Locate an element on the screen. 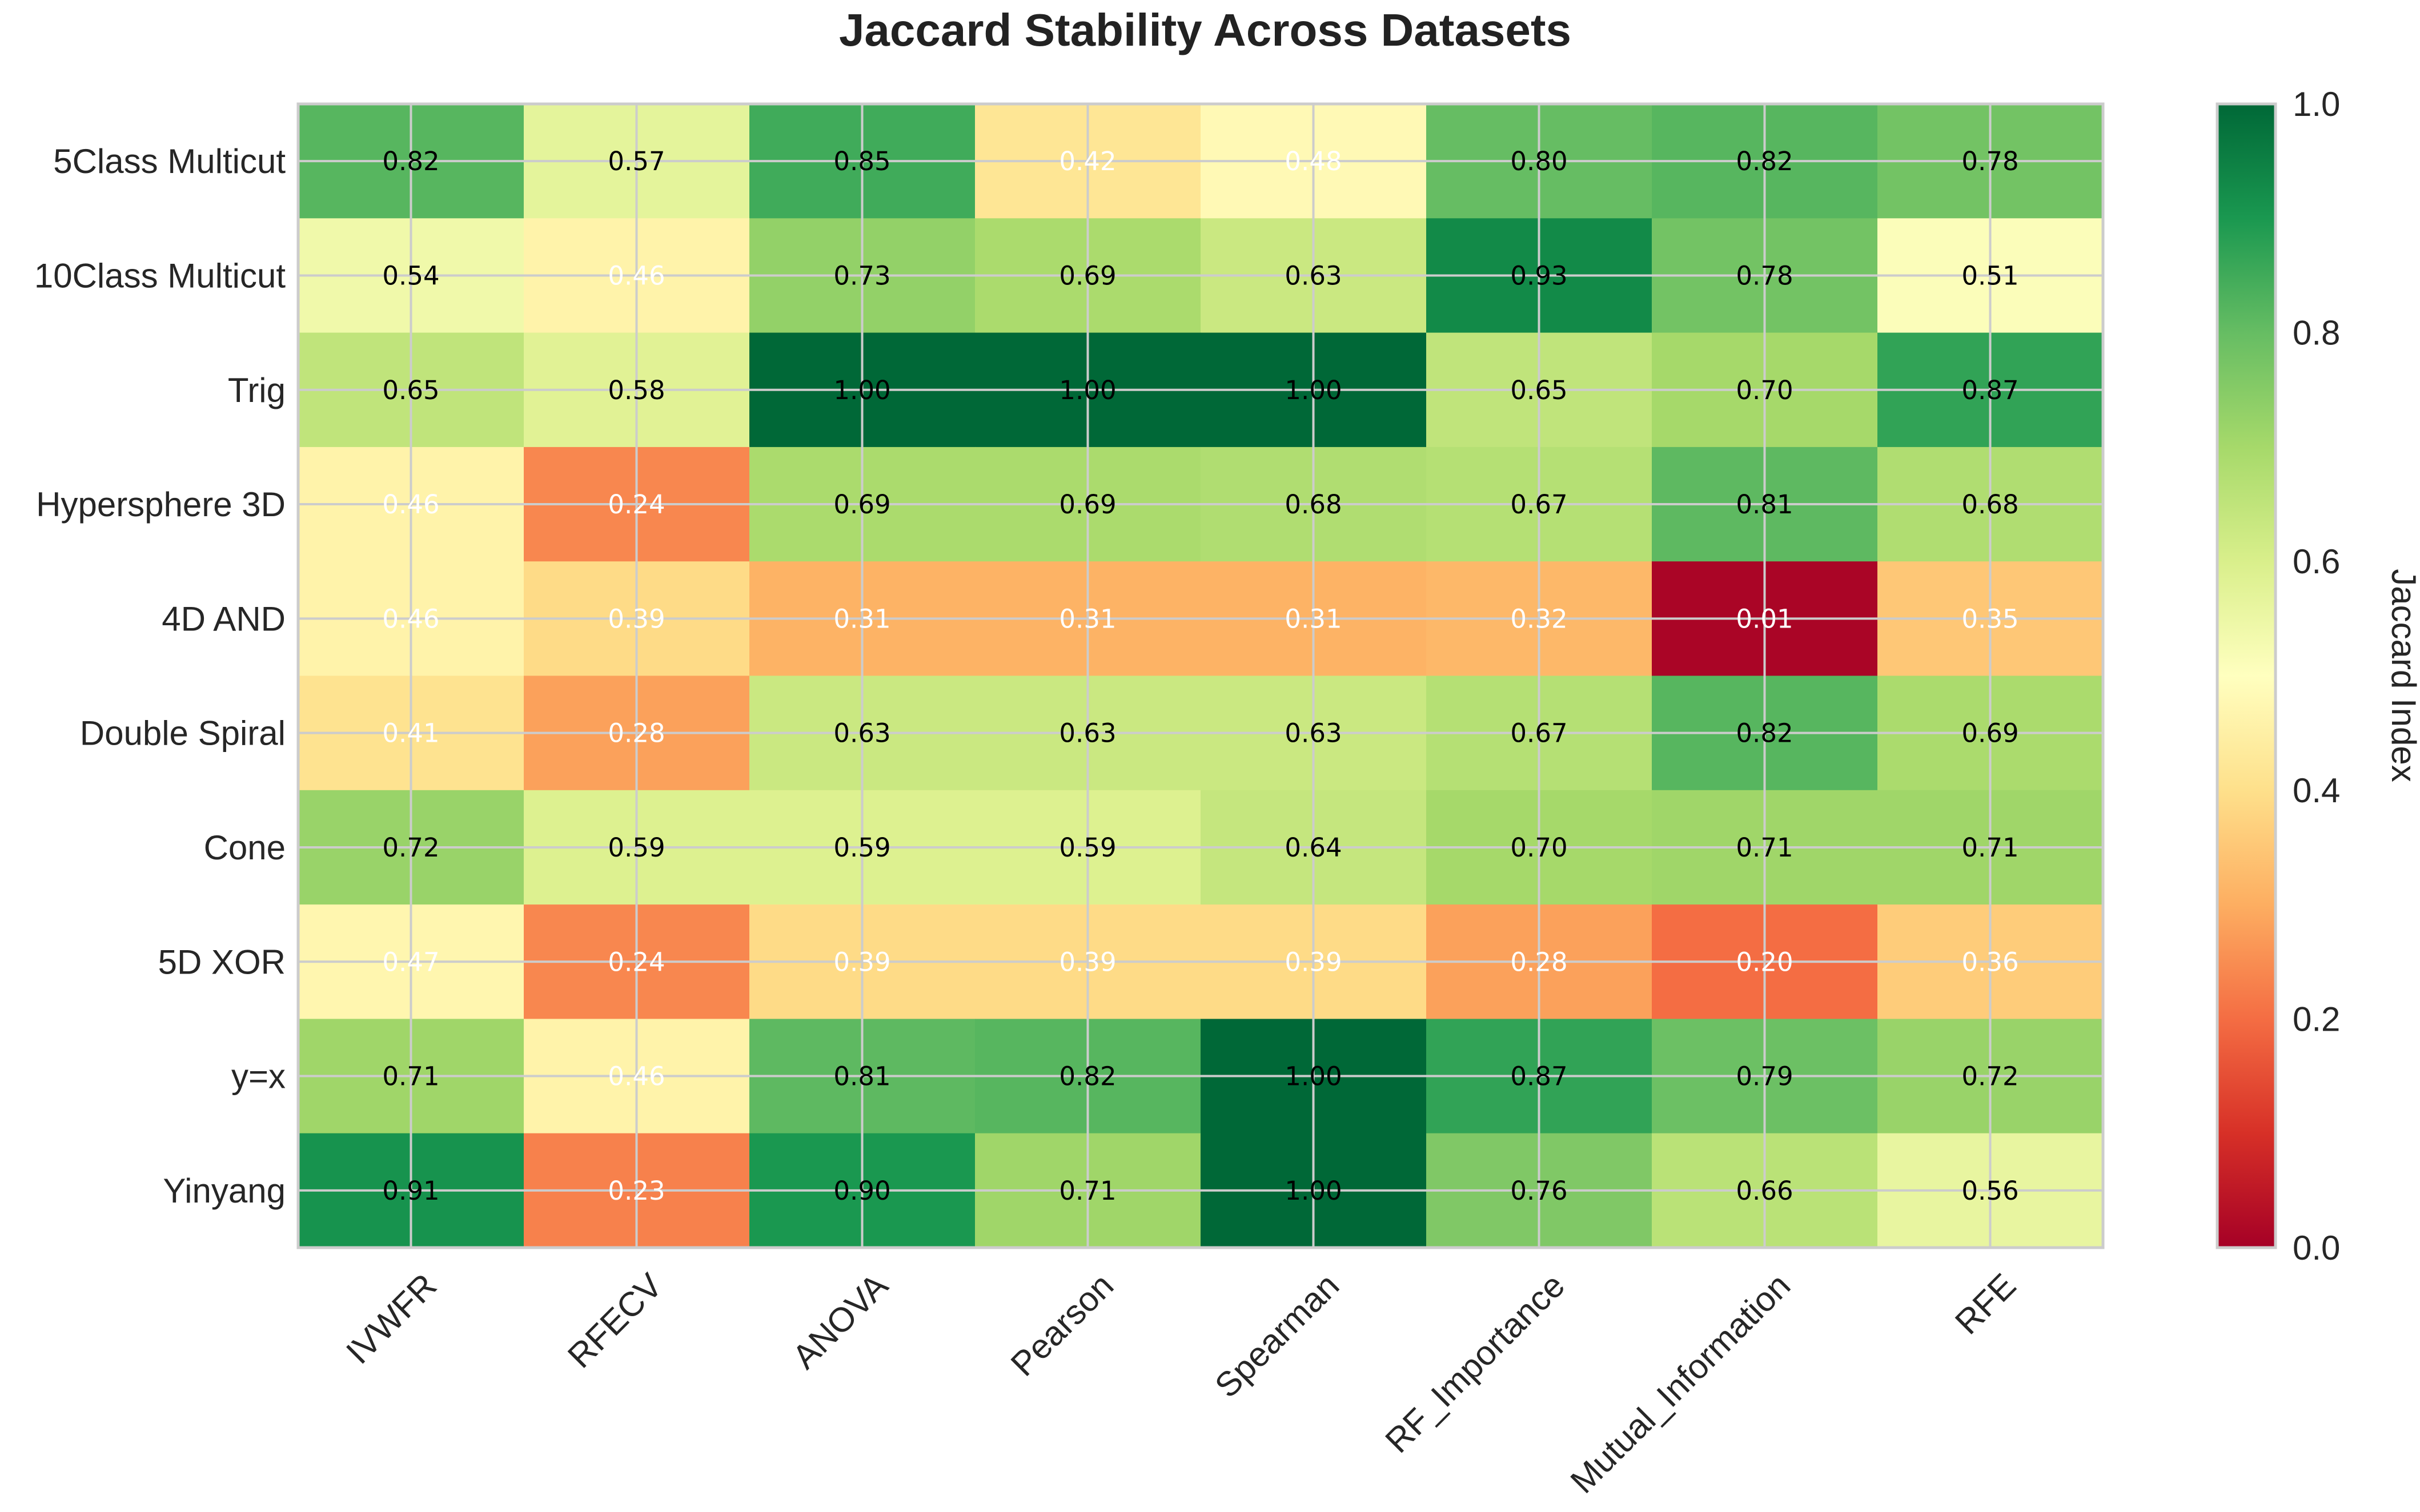 The image size is (2420, 1512). colorbar-tick-label: 0.4 is located at coordinates (2316, 790).